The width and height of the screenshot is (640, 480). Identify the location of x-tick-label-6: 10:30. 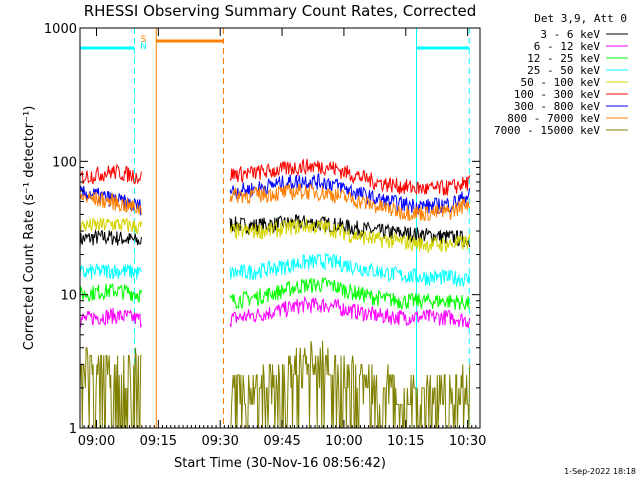
(467, 441).